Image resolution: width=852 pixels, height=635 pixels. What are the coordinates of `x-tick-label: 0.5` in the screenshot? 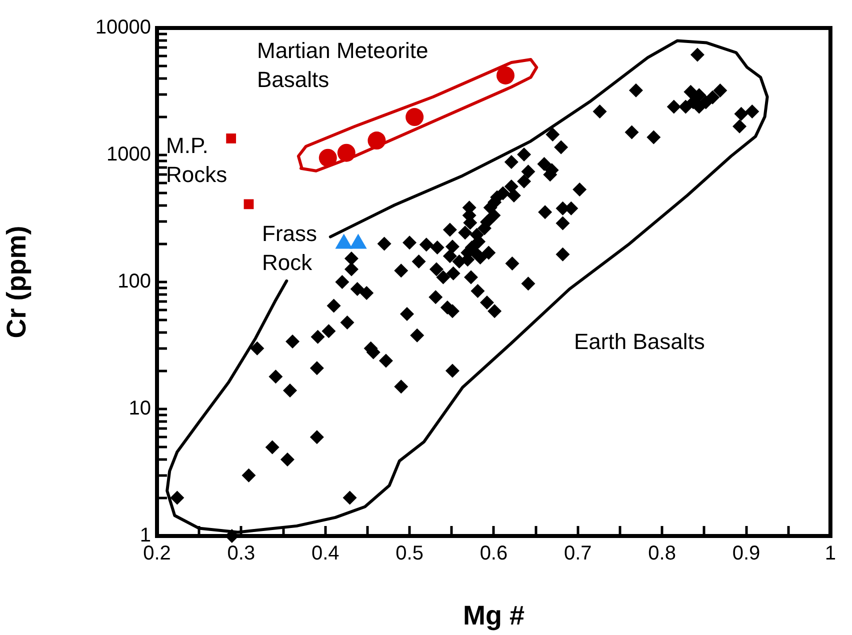 It's located at (410, 553).